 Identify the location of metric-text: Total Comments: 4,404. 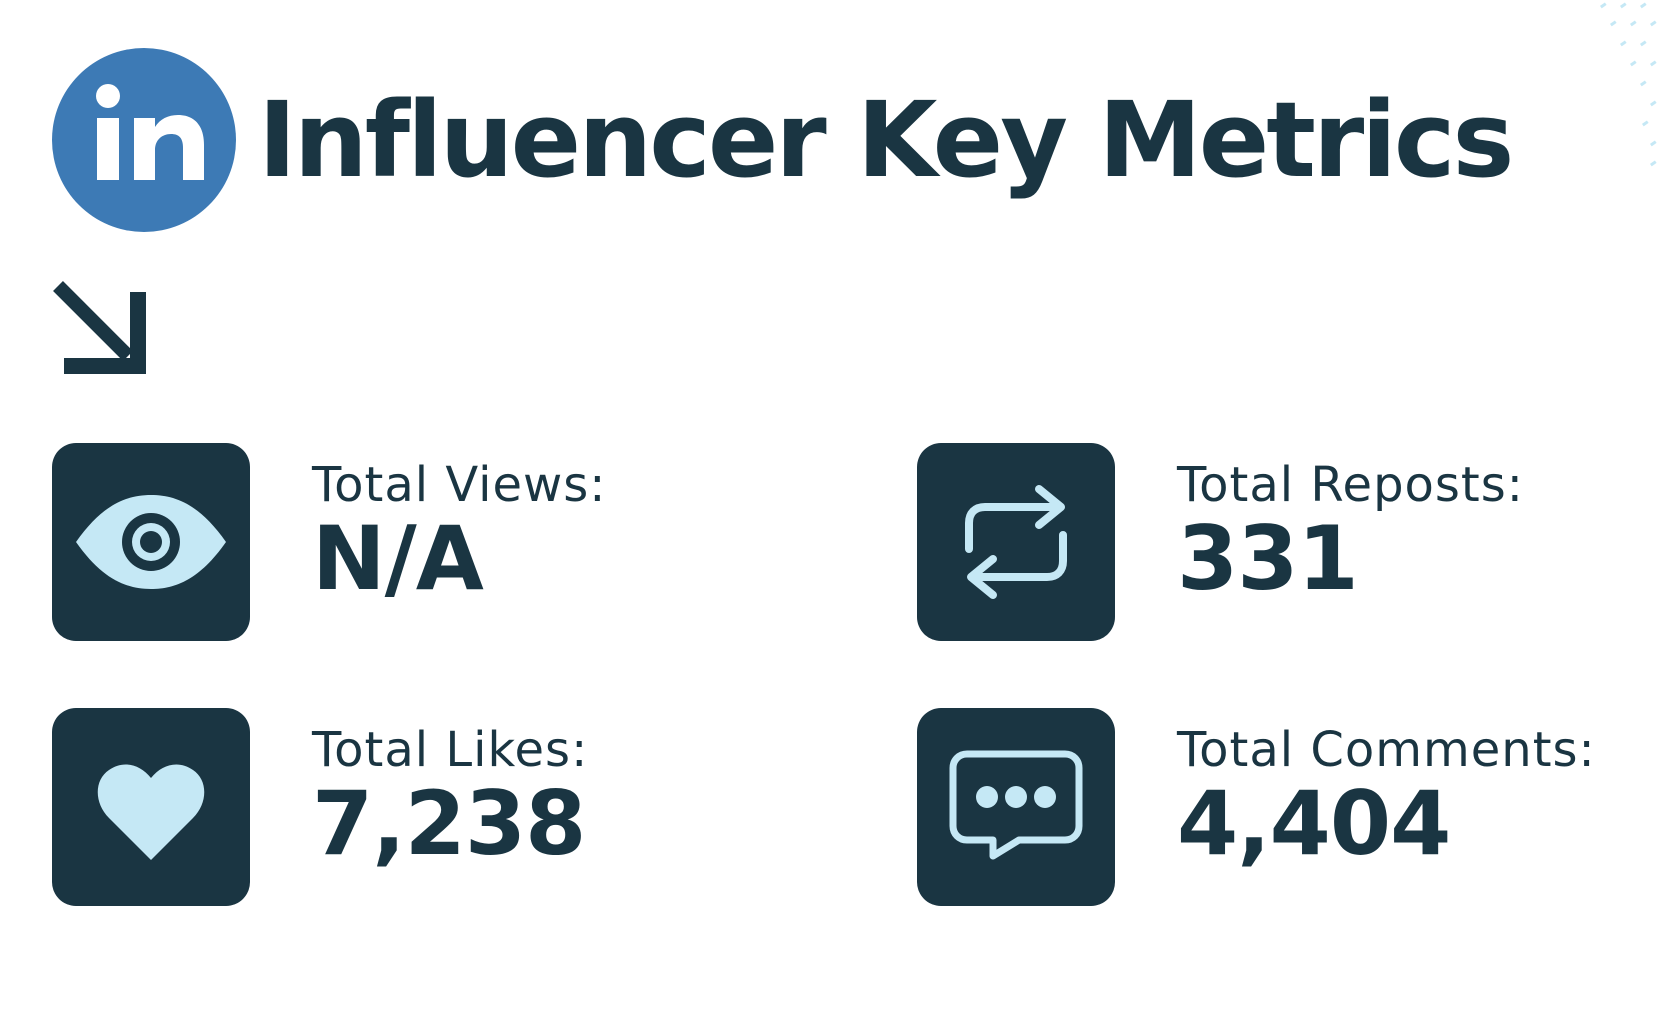
(1386, 788).